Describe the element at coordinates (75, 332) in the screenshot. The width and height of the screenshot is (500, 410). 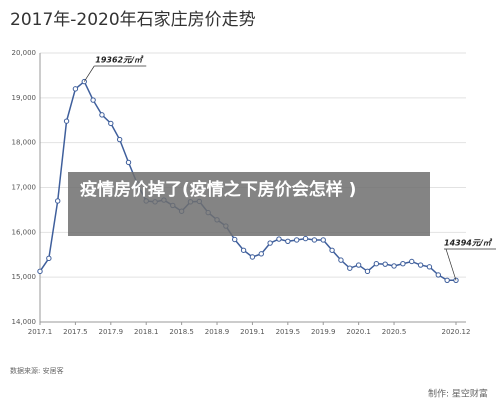
I see `x-tick-label: 2017.5` at that location.